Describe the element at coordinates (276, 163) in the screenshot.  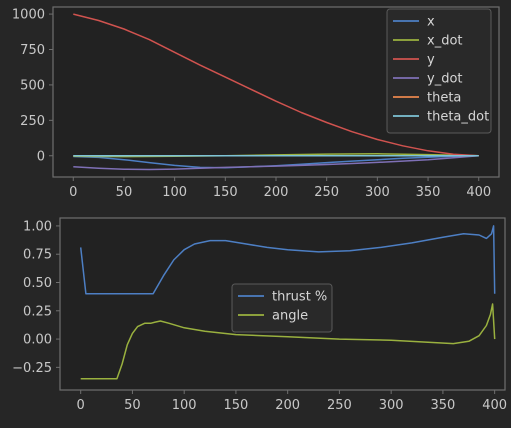
I see `series-line-y-dot` at that location.